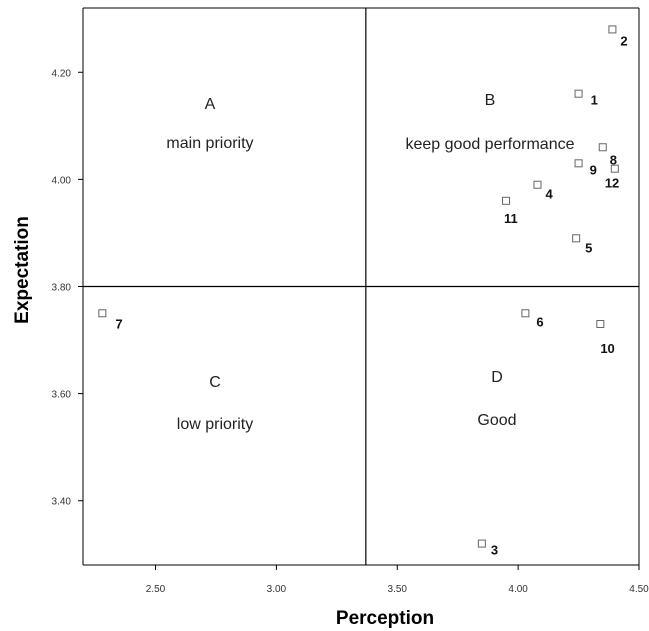 Image resolution: width=649 pixels, height=631 pixels. What do you see at coordinates (118, 323) in the screenshot?
I see `data-point-label-7: 7` at bounding box center [118, 323].